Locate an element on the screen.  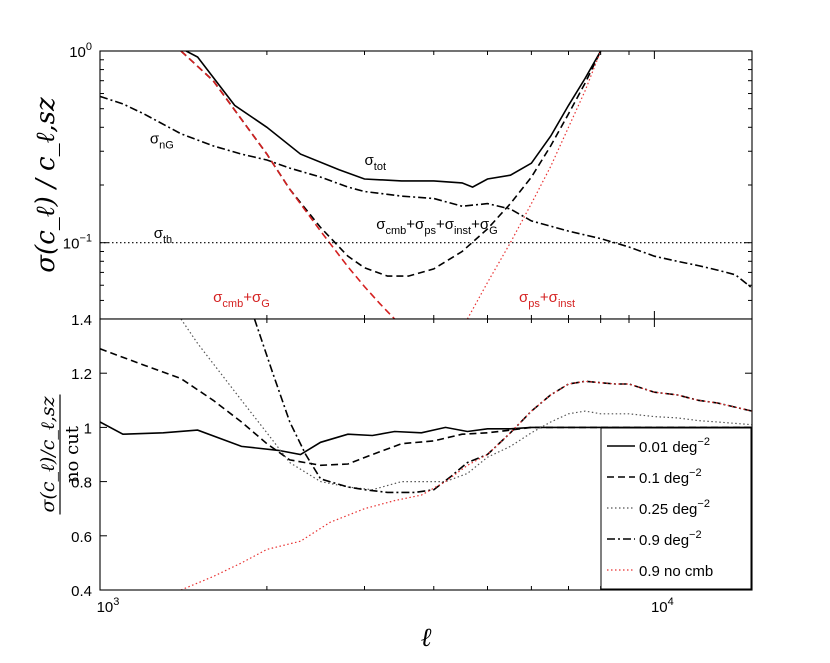
bottom-y-tick-label: 1.2 is located at coordinates (81, 374).